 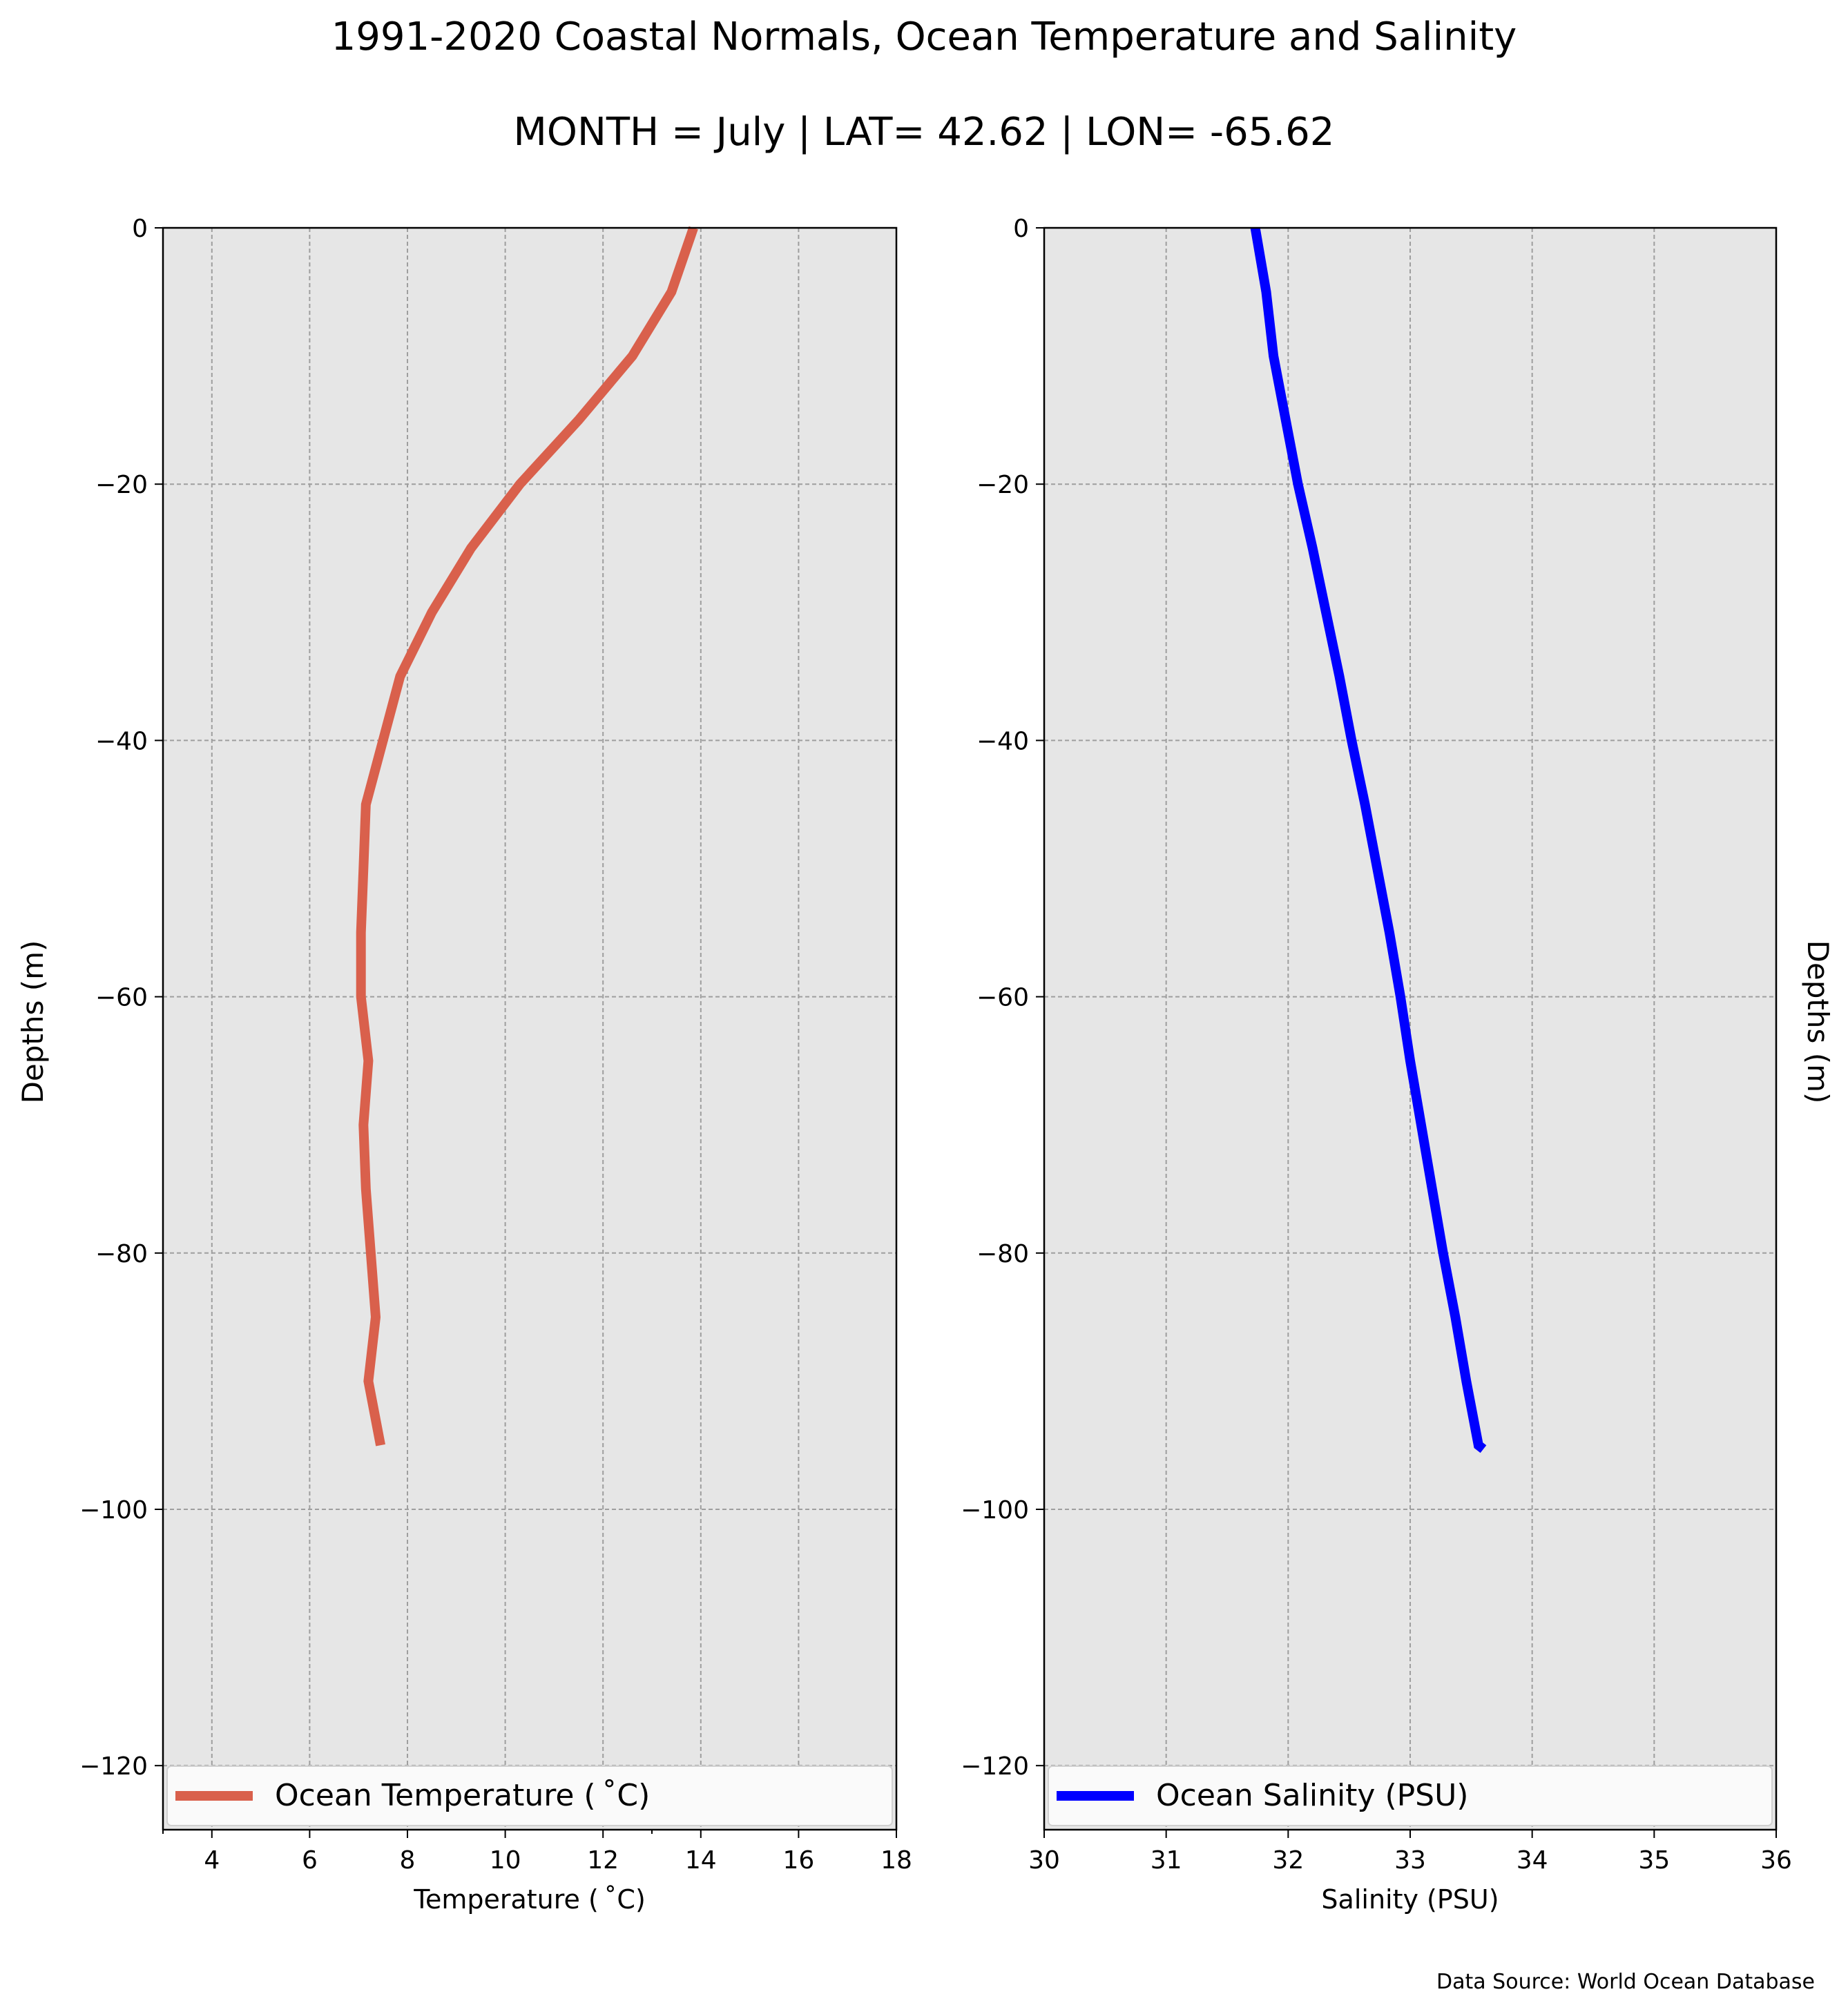 What do you see at coordinates (1410, 1861) in the screenshot?
I see `salinity-x-tick-label: 33` at bounding box center [1410, 1861].